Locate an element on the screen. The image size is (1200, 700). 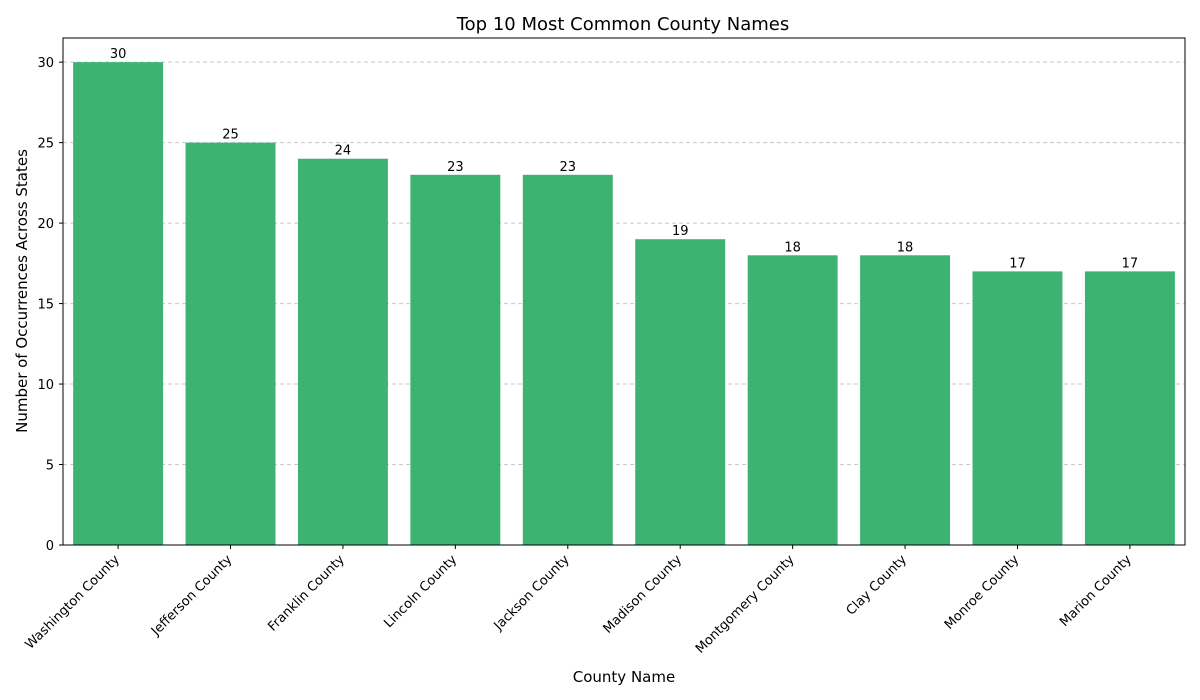
x-tick-label: Monroe County is located at coordinates (982, 592).